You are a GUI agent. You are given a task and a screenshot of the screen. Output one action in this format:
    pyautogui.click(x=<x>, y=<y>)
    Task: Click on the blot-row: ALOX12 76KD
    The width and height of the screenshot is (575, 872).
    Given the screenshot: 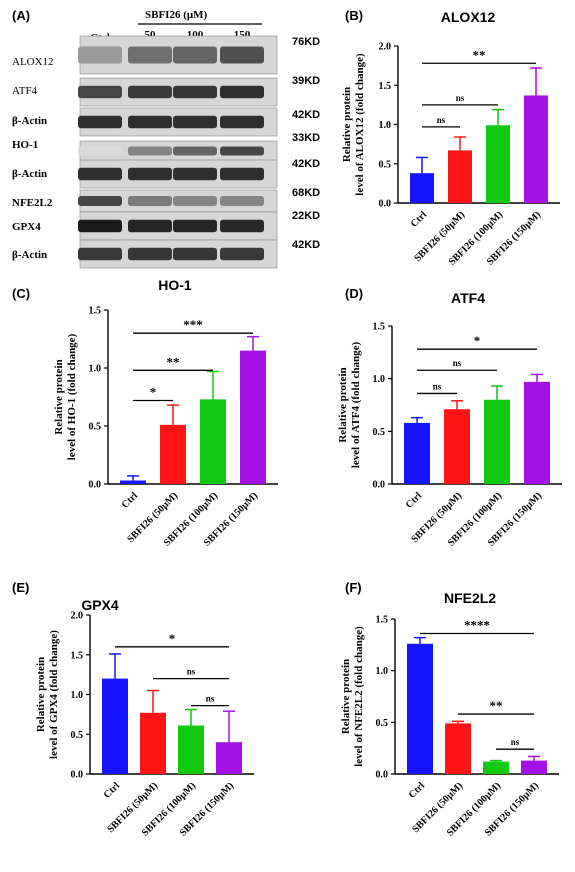 What is the action you would take?
    pyautogui.click(x=166, y=55)
    